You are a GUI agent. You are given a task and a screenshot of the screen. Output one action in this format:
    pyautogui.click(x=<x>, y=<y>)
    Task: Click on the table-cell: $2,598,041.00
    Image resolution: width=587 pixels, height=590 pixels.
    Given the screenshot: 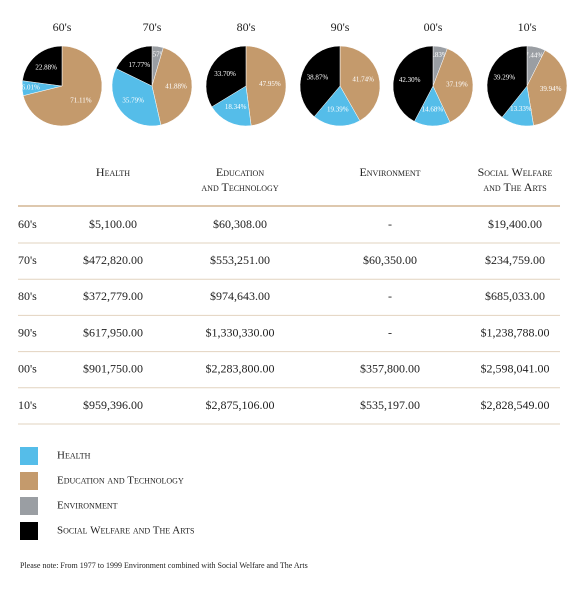 What is the action you would take?
    pyautogui.click(x=515, y=369)
    